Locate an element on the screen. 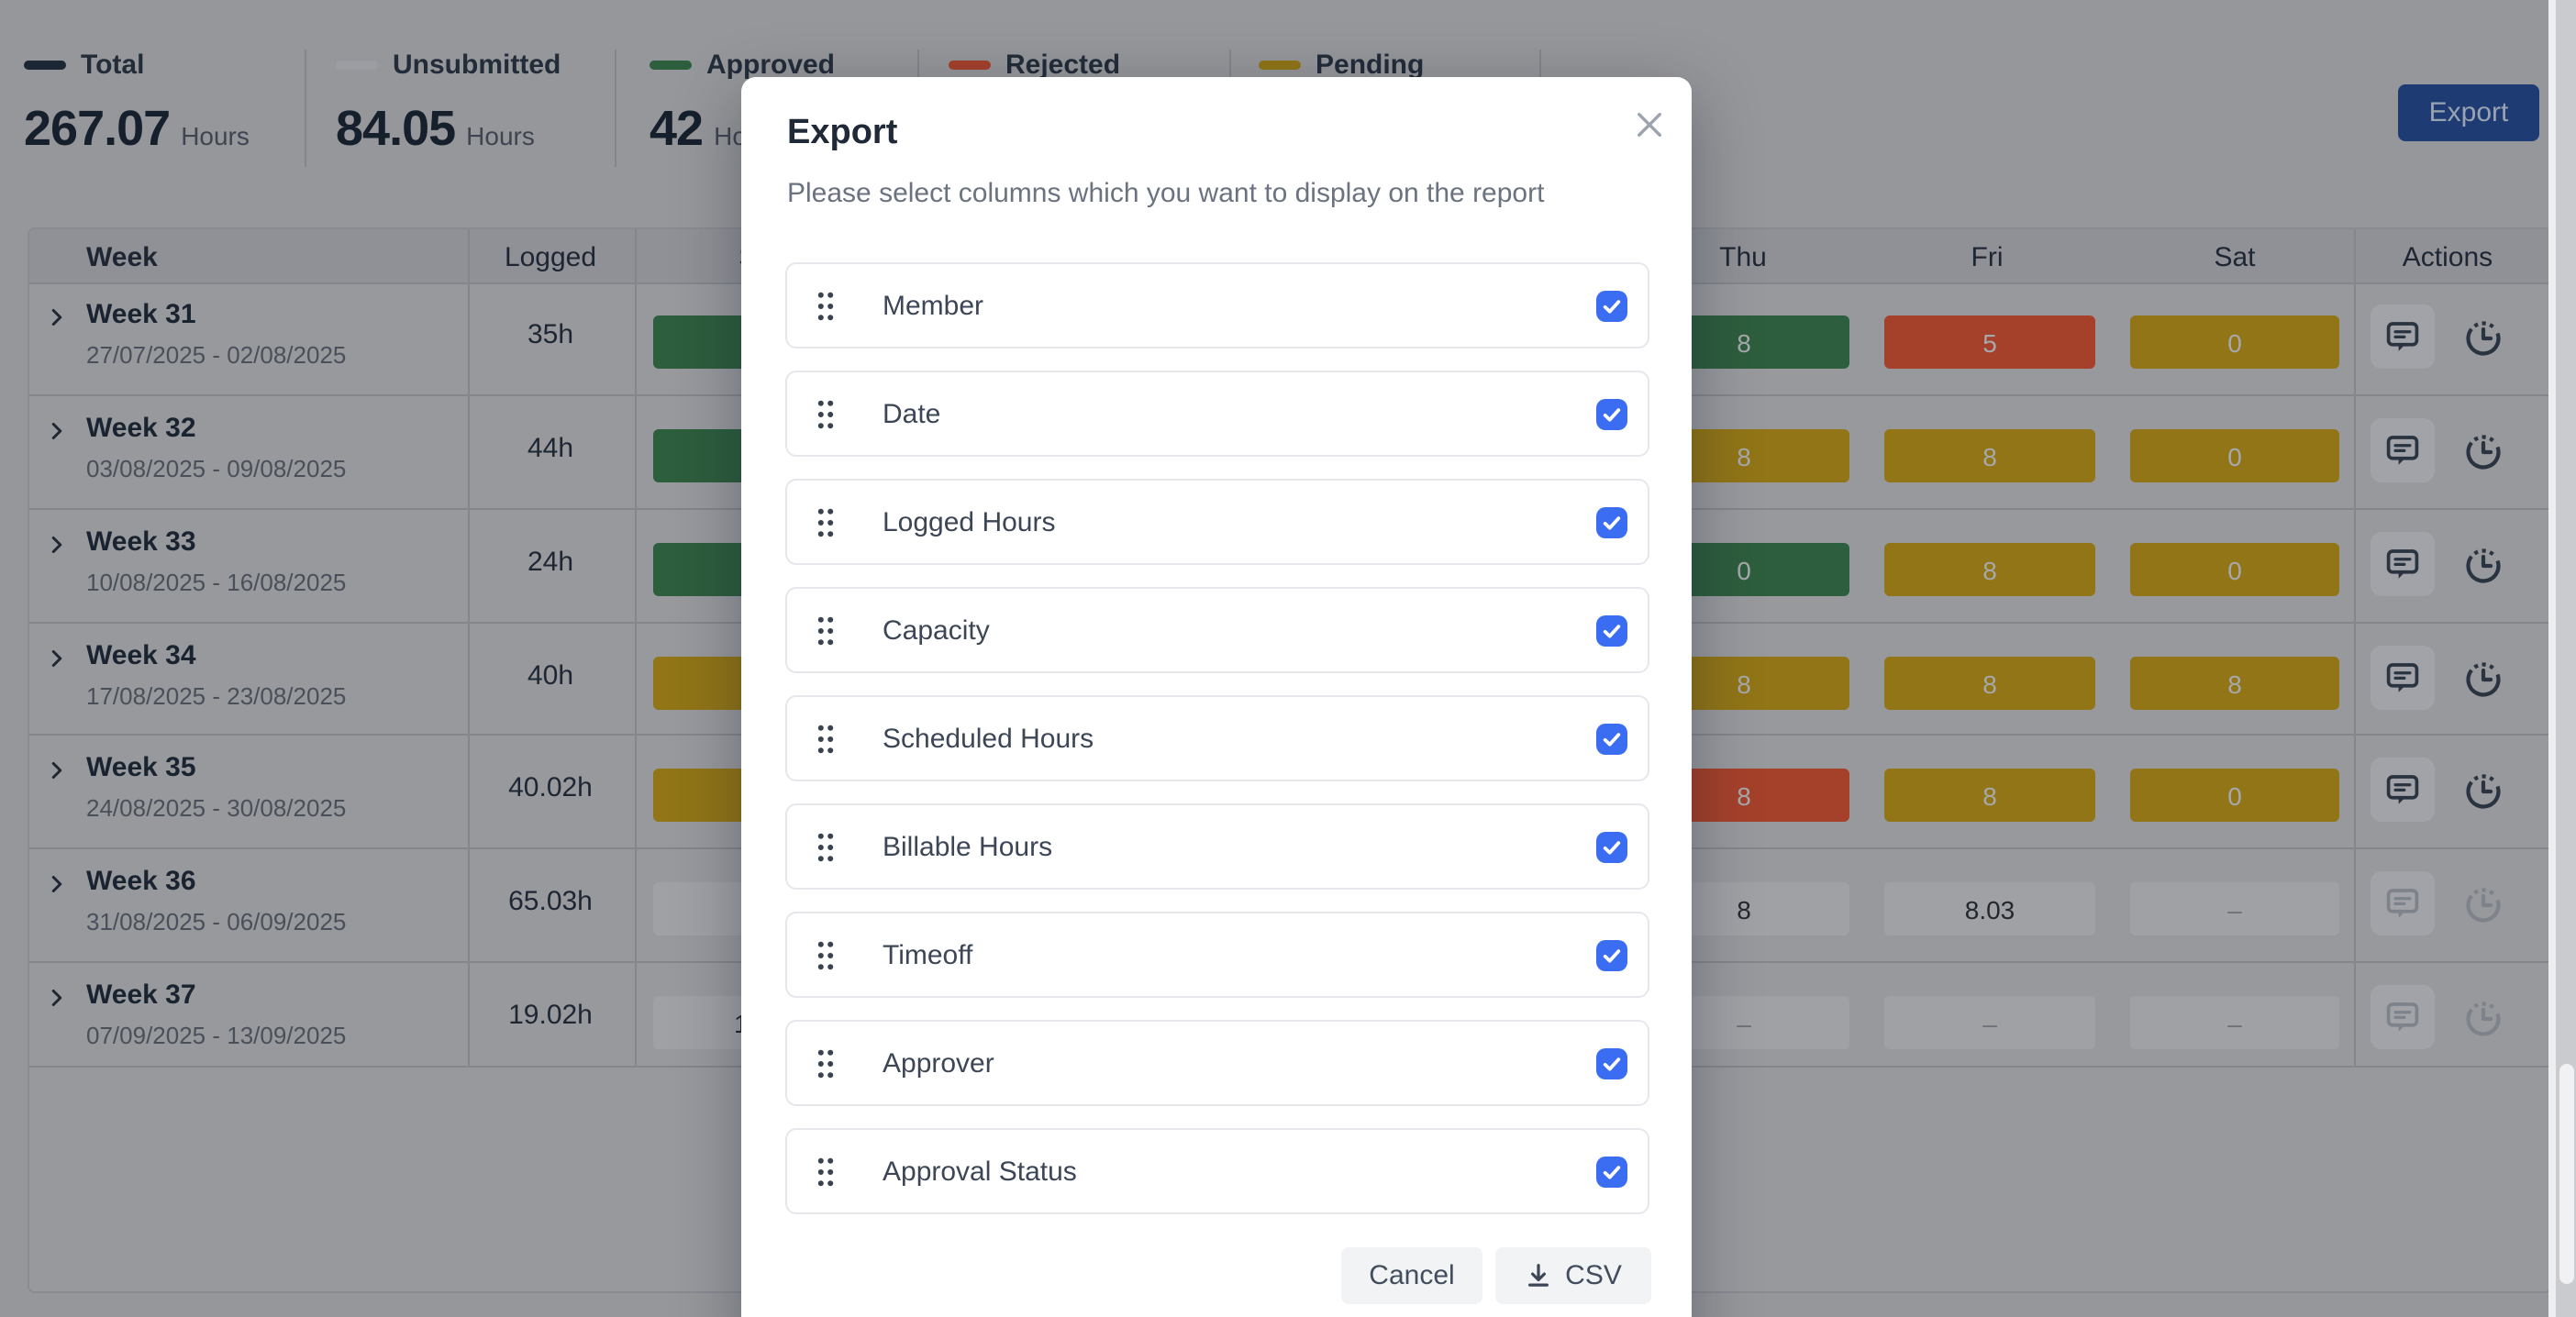 This screenshot has width=2576, height=1317. col-header-logged: Logged is located at coordinates (550, 258).